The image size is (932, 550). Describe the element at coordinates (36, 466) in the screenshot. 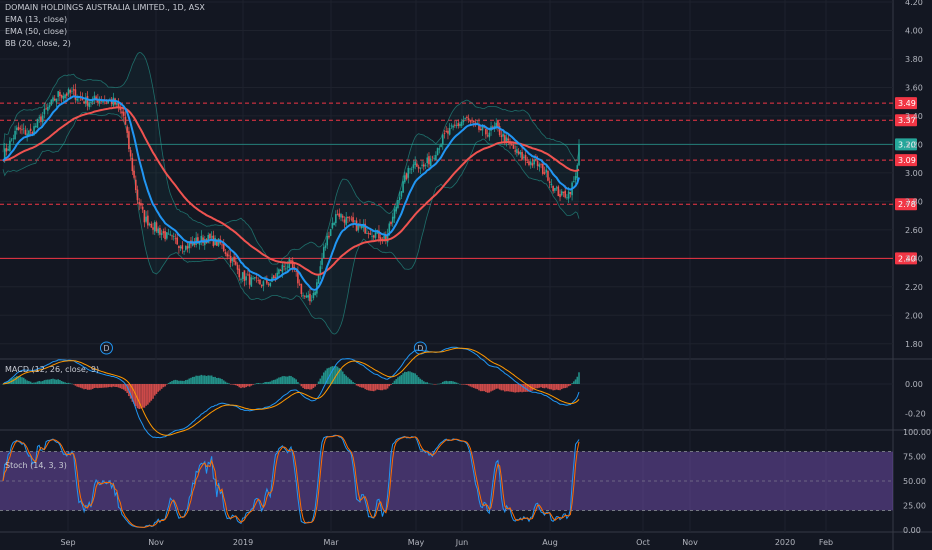

I see `stoch-legend: Stoch (14, 3, 3)` at that location.